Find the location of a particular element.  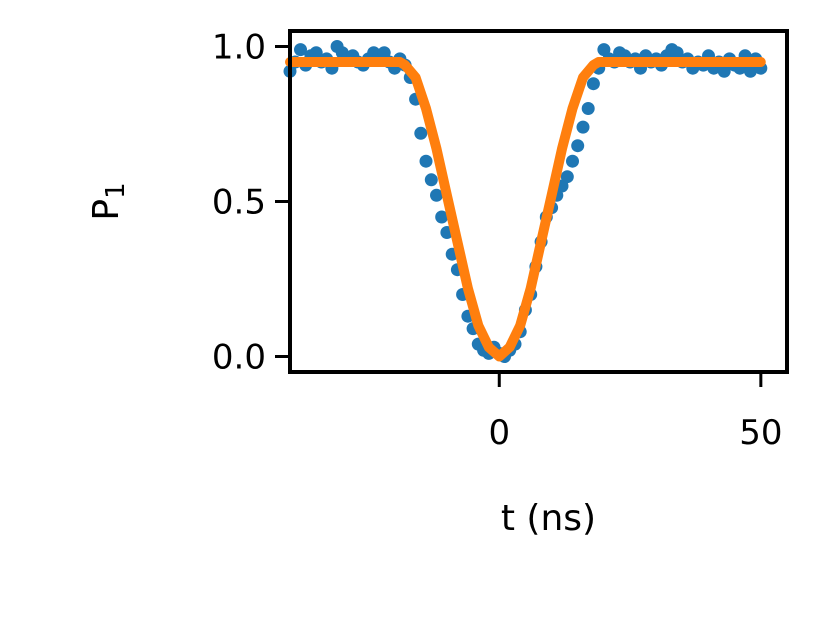

x-axis-label: t (ns) is located at coordinates (548, 518).